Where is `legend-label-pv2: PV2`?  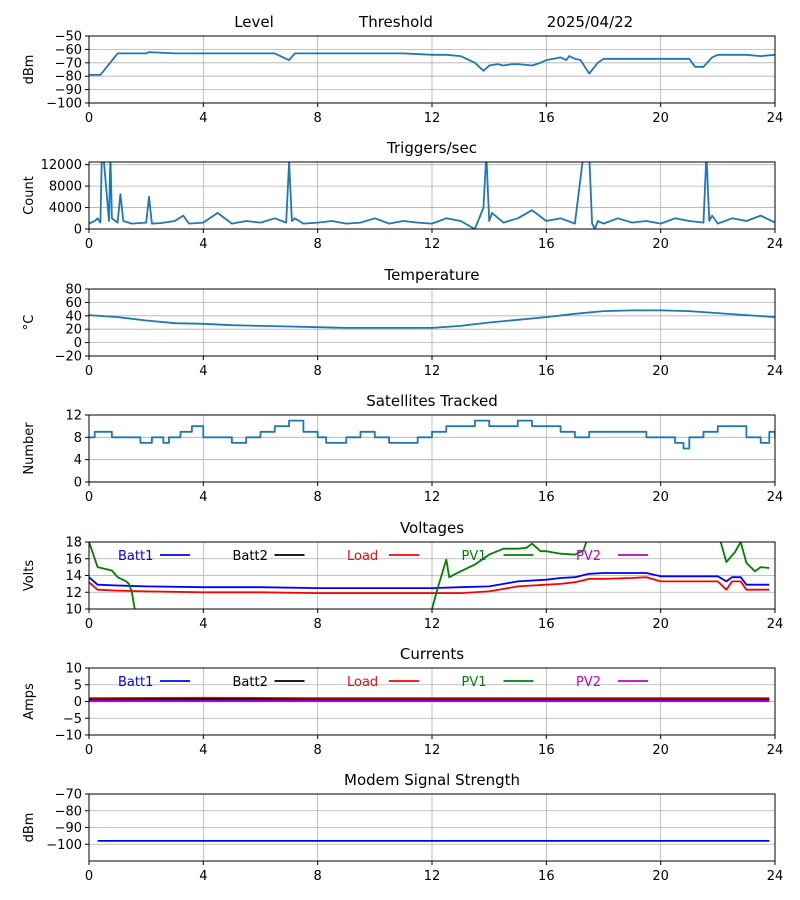
legend-label-pv2: PV2 is located at coordinates (588, 682).